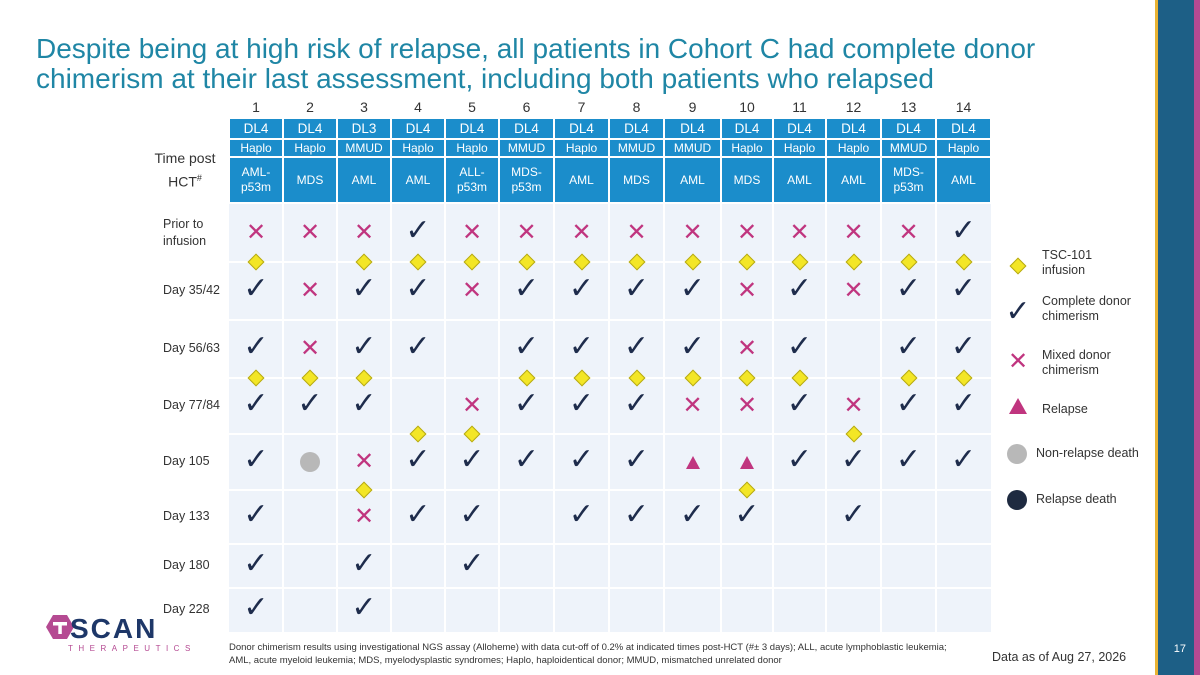 Image resolution: width=1200 pixels, height=675 pixels. I want to click on patient-number: 8, so click(636, 107).